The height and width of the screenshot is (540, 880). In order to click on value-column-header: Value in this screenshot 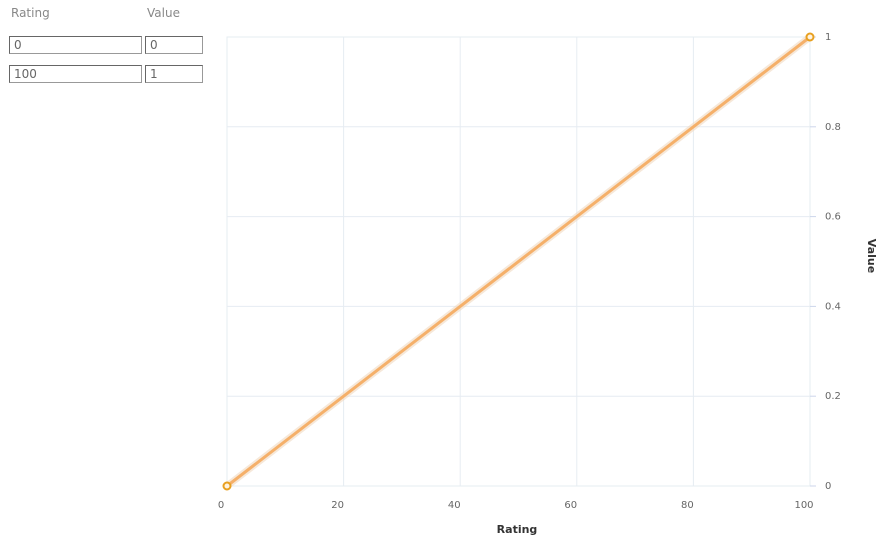, I will do `click(163, 13)`.